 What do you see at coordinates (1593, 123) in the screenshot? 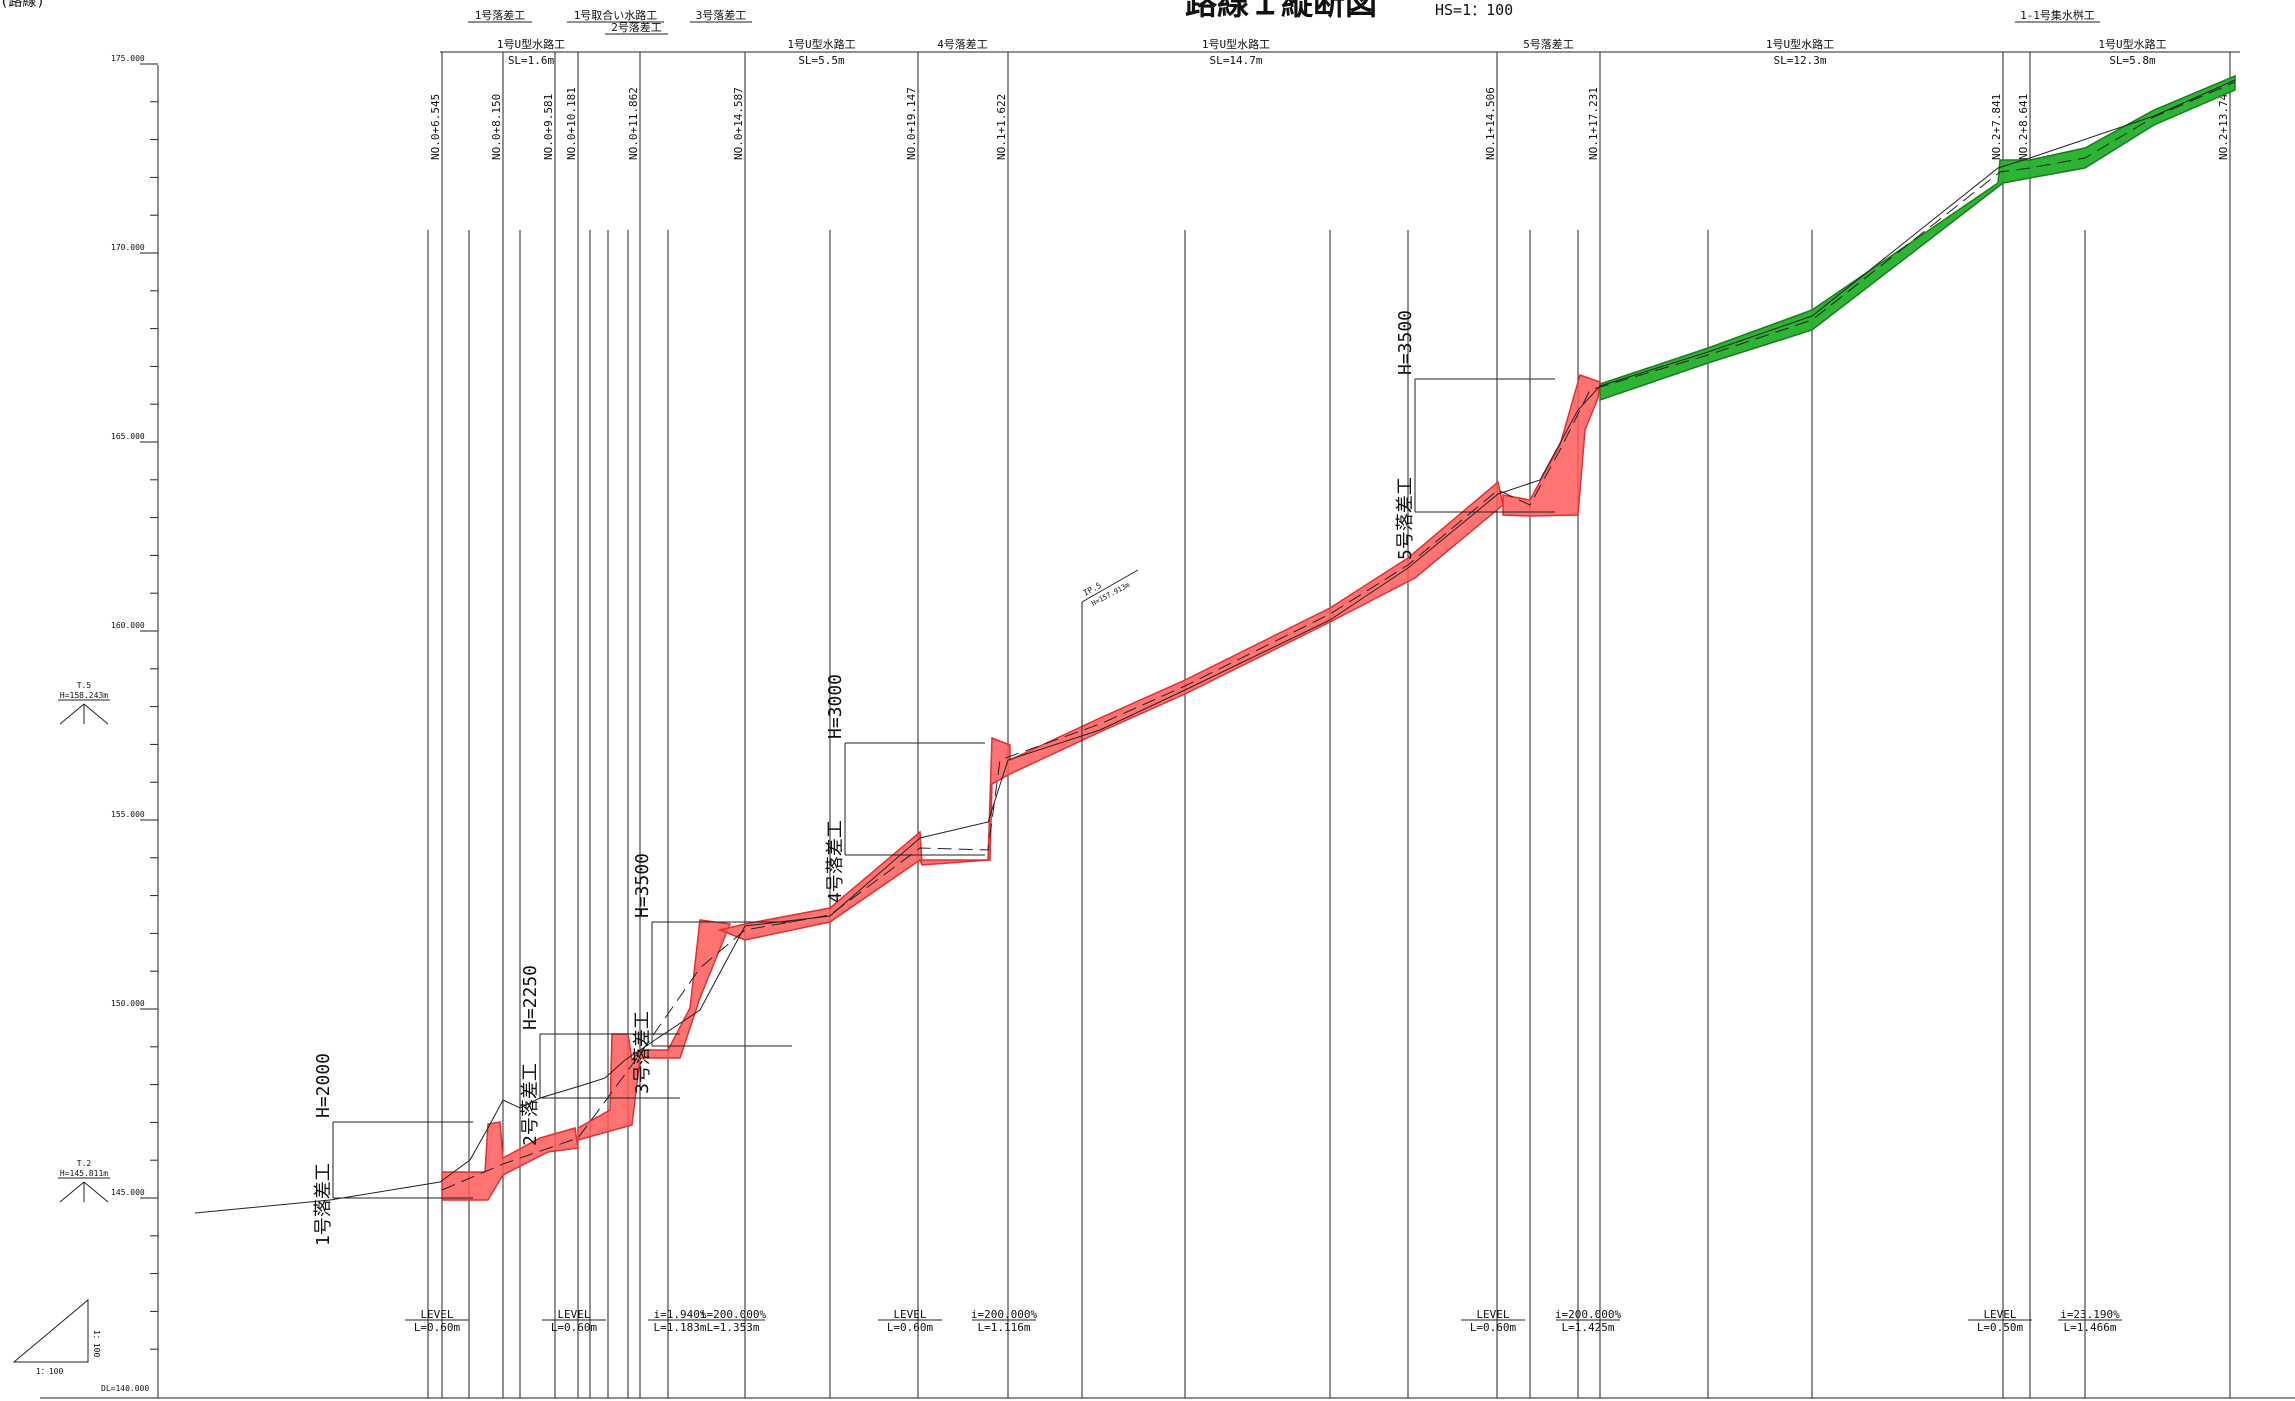
I see `station-label: NO.1+17.231` at bounding box center [1593, 123].